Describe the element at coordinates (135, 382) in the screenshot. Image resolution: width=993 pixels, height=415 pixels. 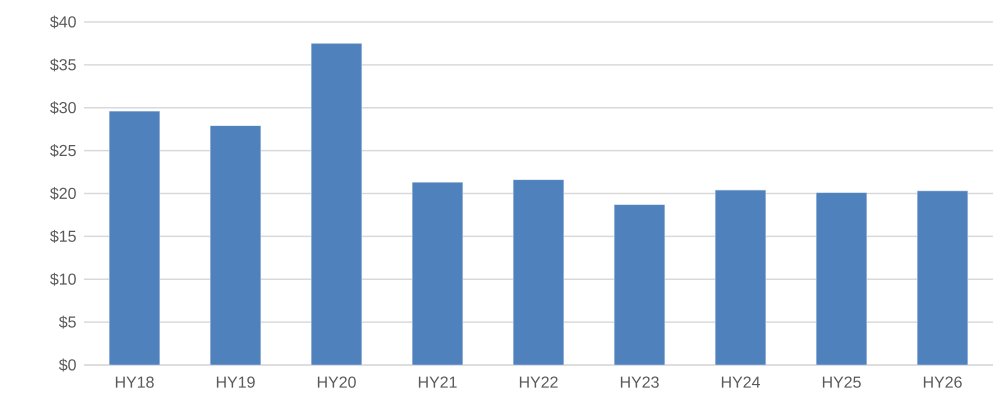
I see `x-tick-label: HY18` at that location.